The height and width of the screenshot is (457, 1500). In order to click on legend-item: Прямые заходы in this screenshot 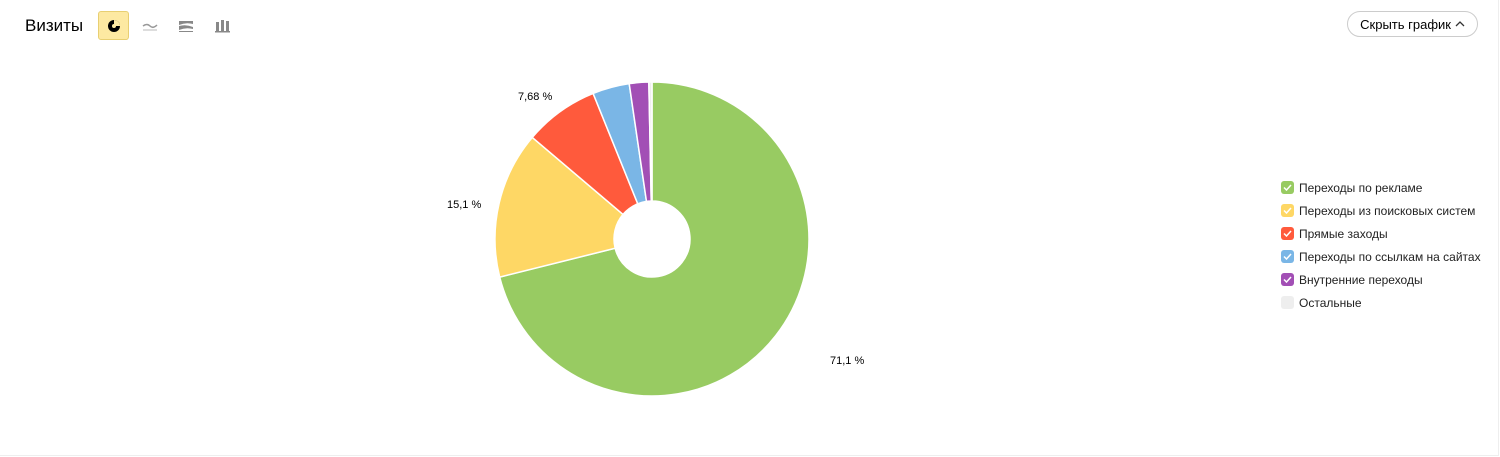, I will do `click(1381, 233)`.